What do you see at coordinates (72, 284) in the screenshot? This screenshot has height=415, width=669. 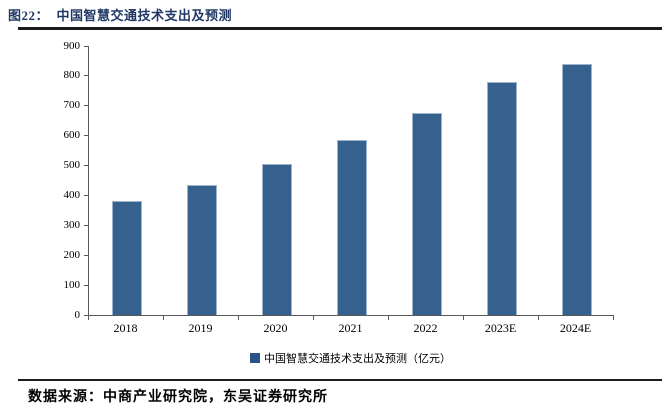 I see `y-tick-label-100: 100` at bounding box center [72, 284].